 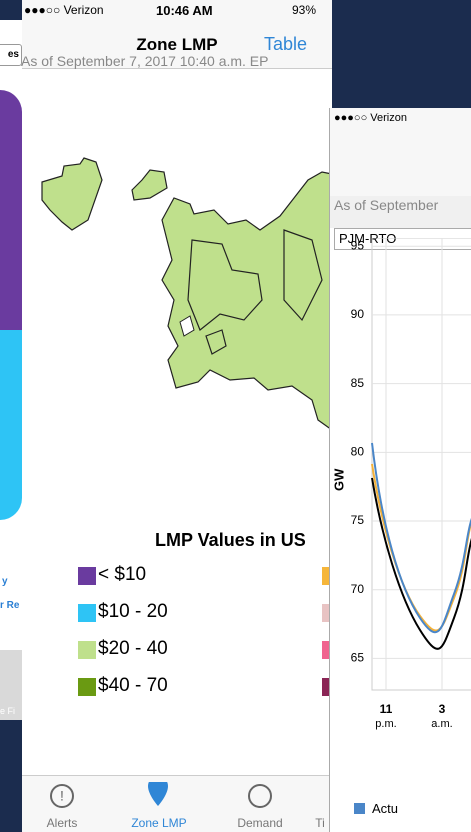 I want to click on left-status, so click(x=11, y=10).